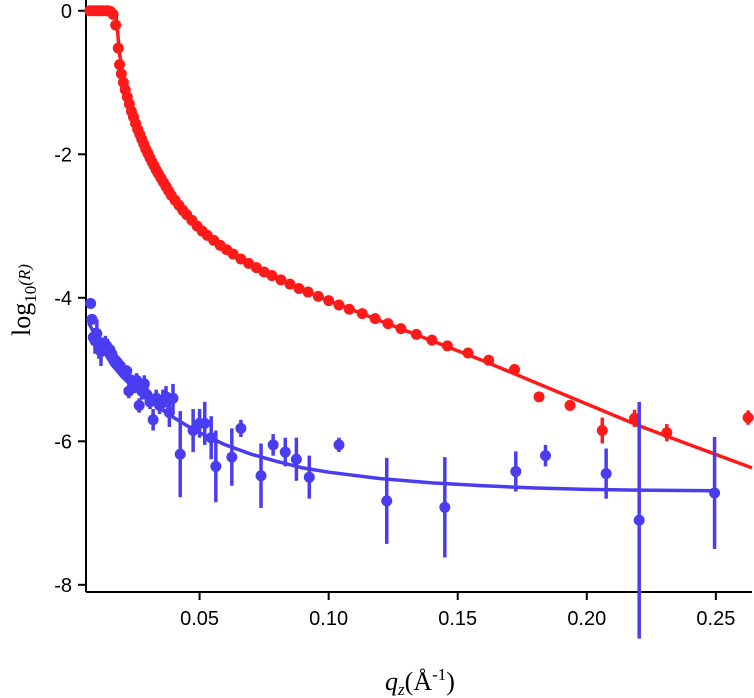 The height and width of the screenshot is (698, 754). Describe the element at coordinates (328, 619) in the screenshot. I see `x-tick-label: 0.10` at that location.